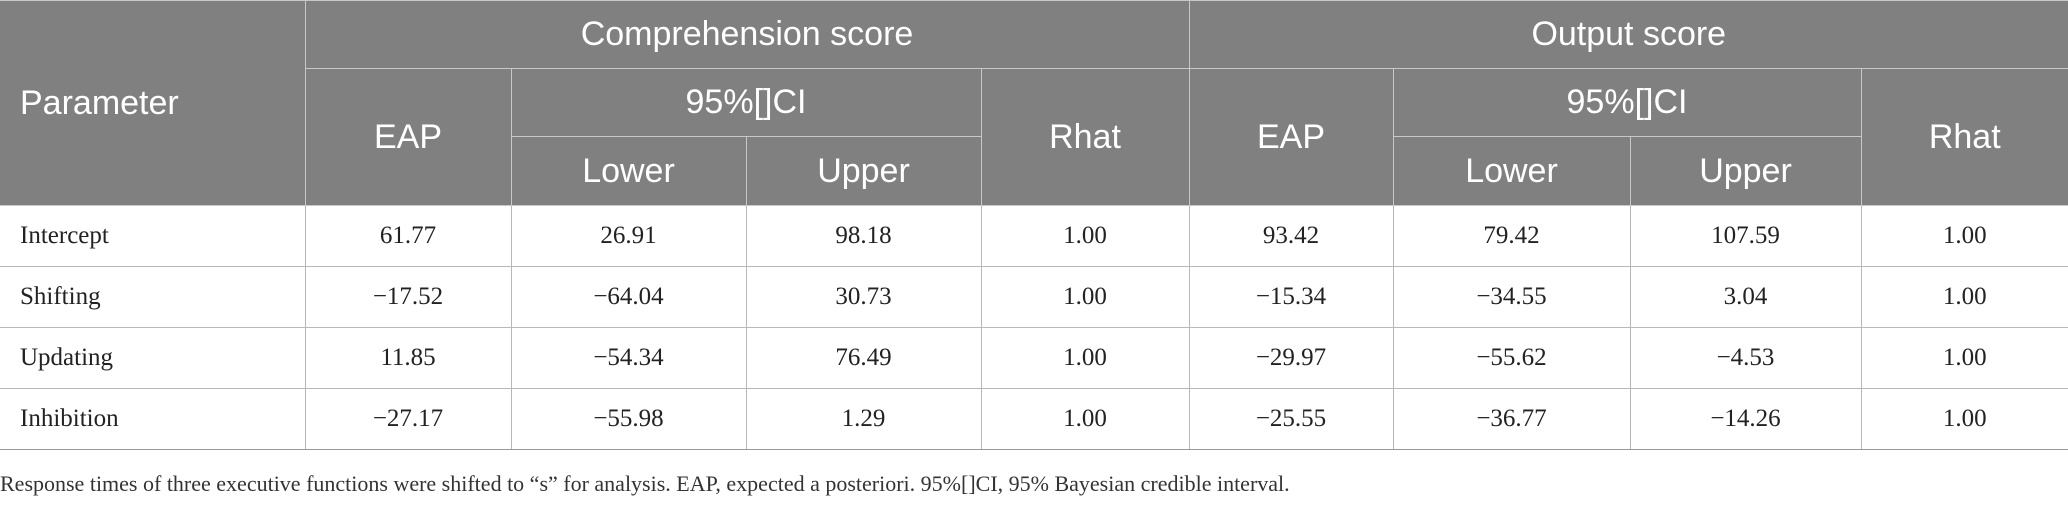 This screenshot has width=2068, height=509. Describe the element at coordinates (746, 102) in the screenshot. I see `header-comprehension-ci: 95%[]CI` at that location.